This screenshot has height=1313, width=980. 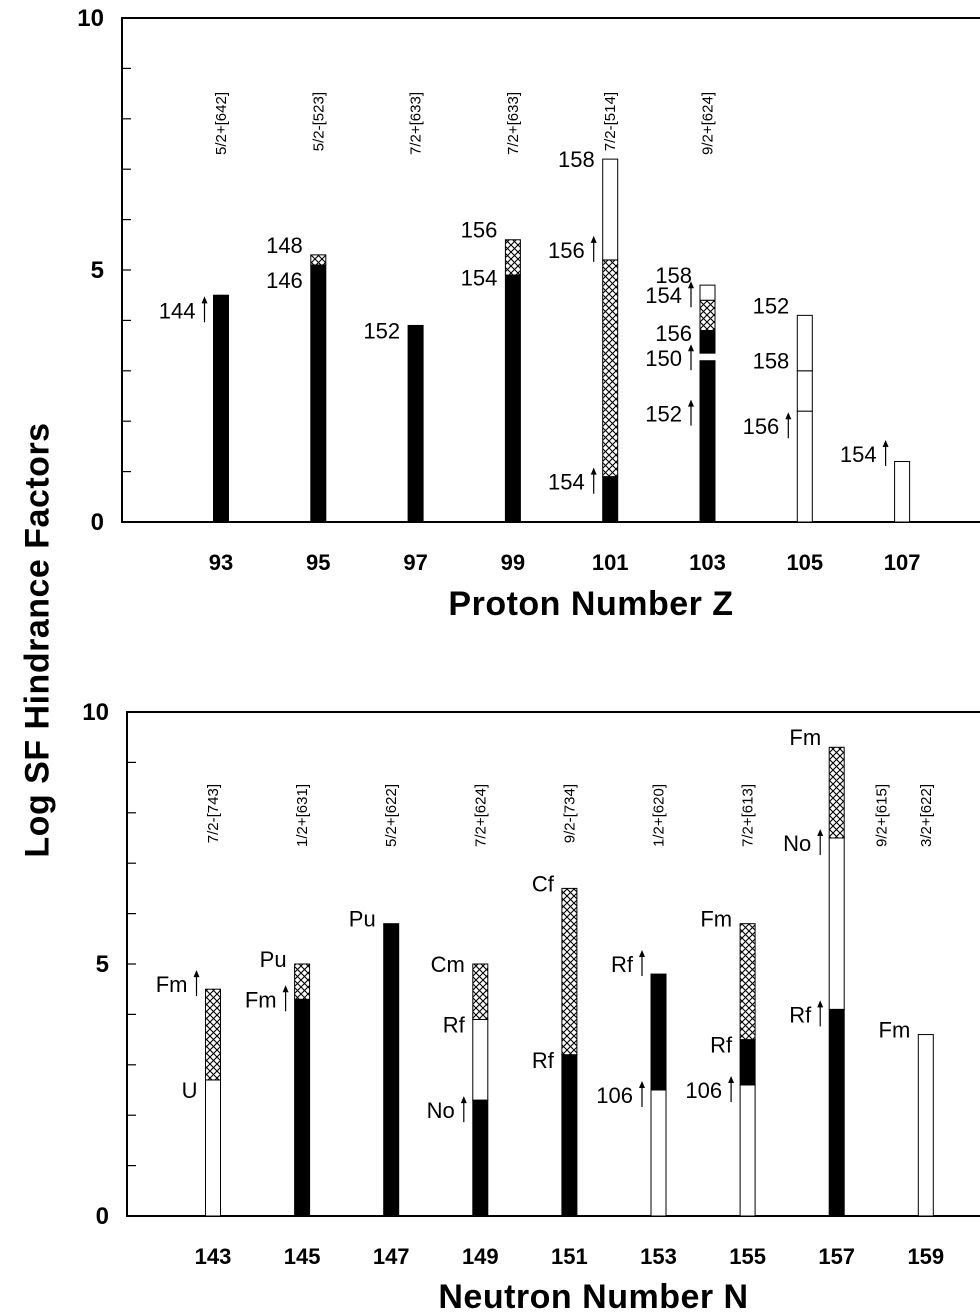 I want to click on x-axis-title: Proton Number Z, so click(x=590, y=604).